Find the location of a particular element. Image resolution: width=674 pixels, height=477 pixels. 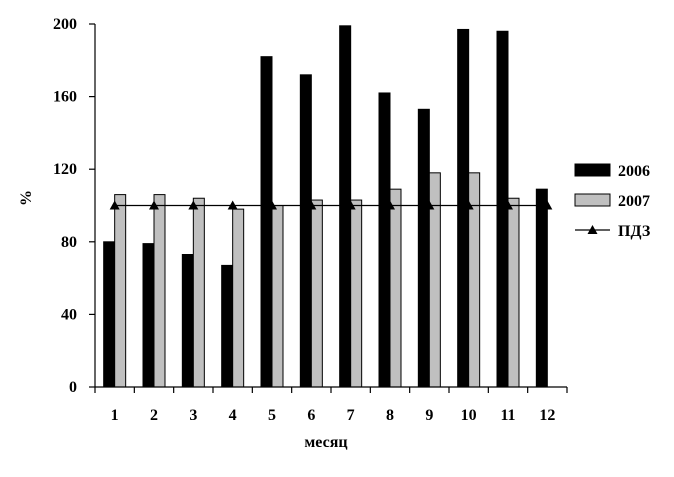

legend-label-2006: 2006 is located at coordinates (634, 171).